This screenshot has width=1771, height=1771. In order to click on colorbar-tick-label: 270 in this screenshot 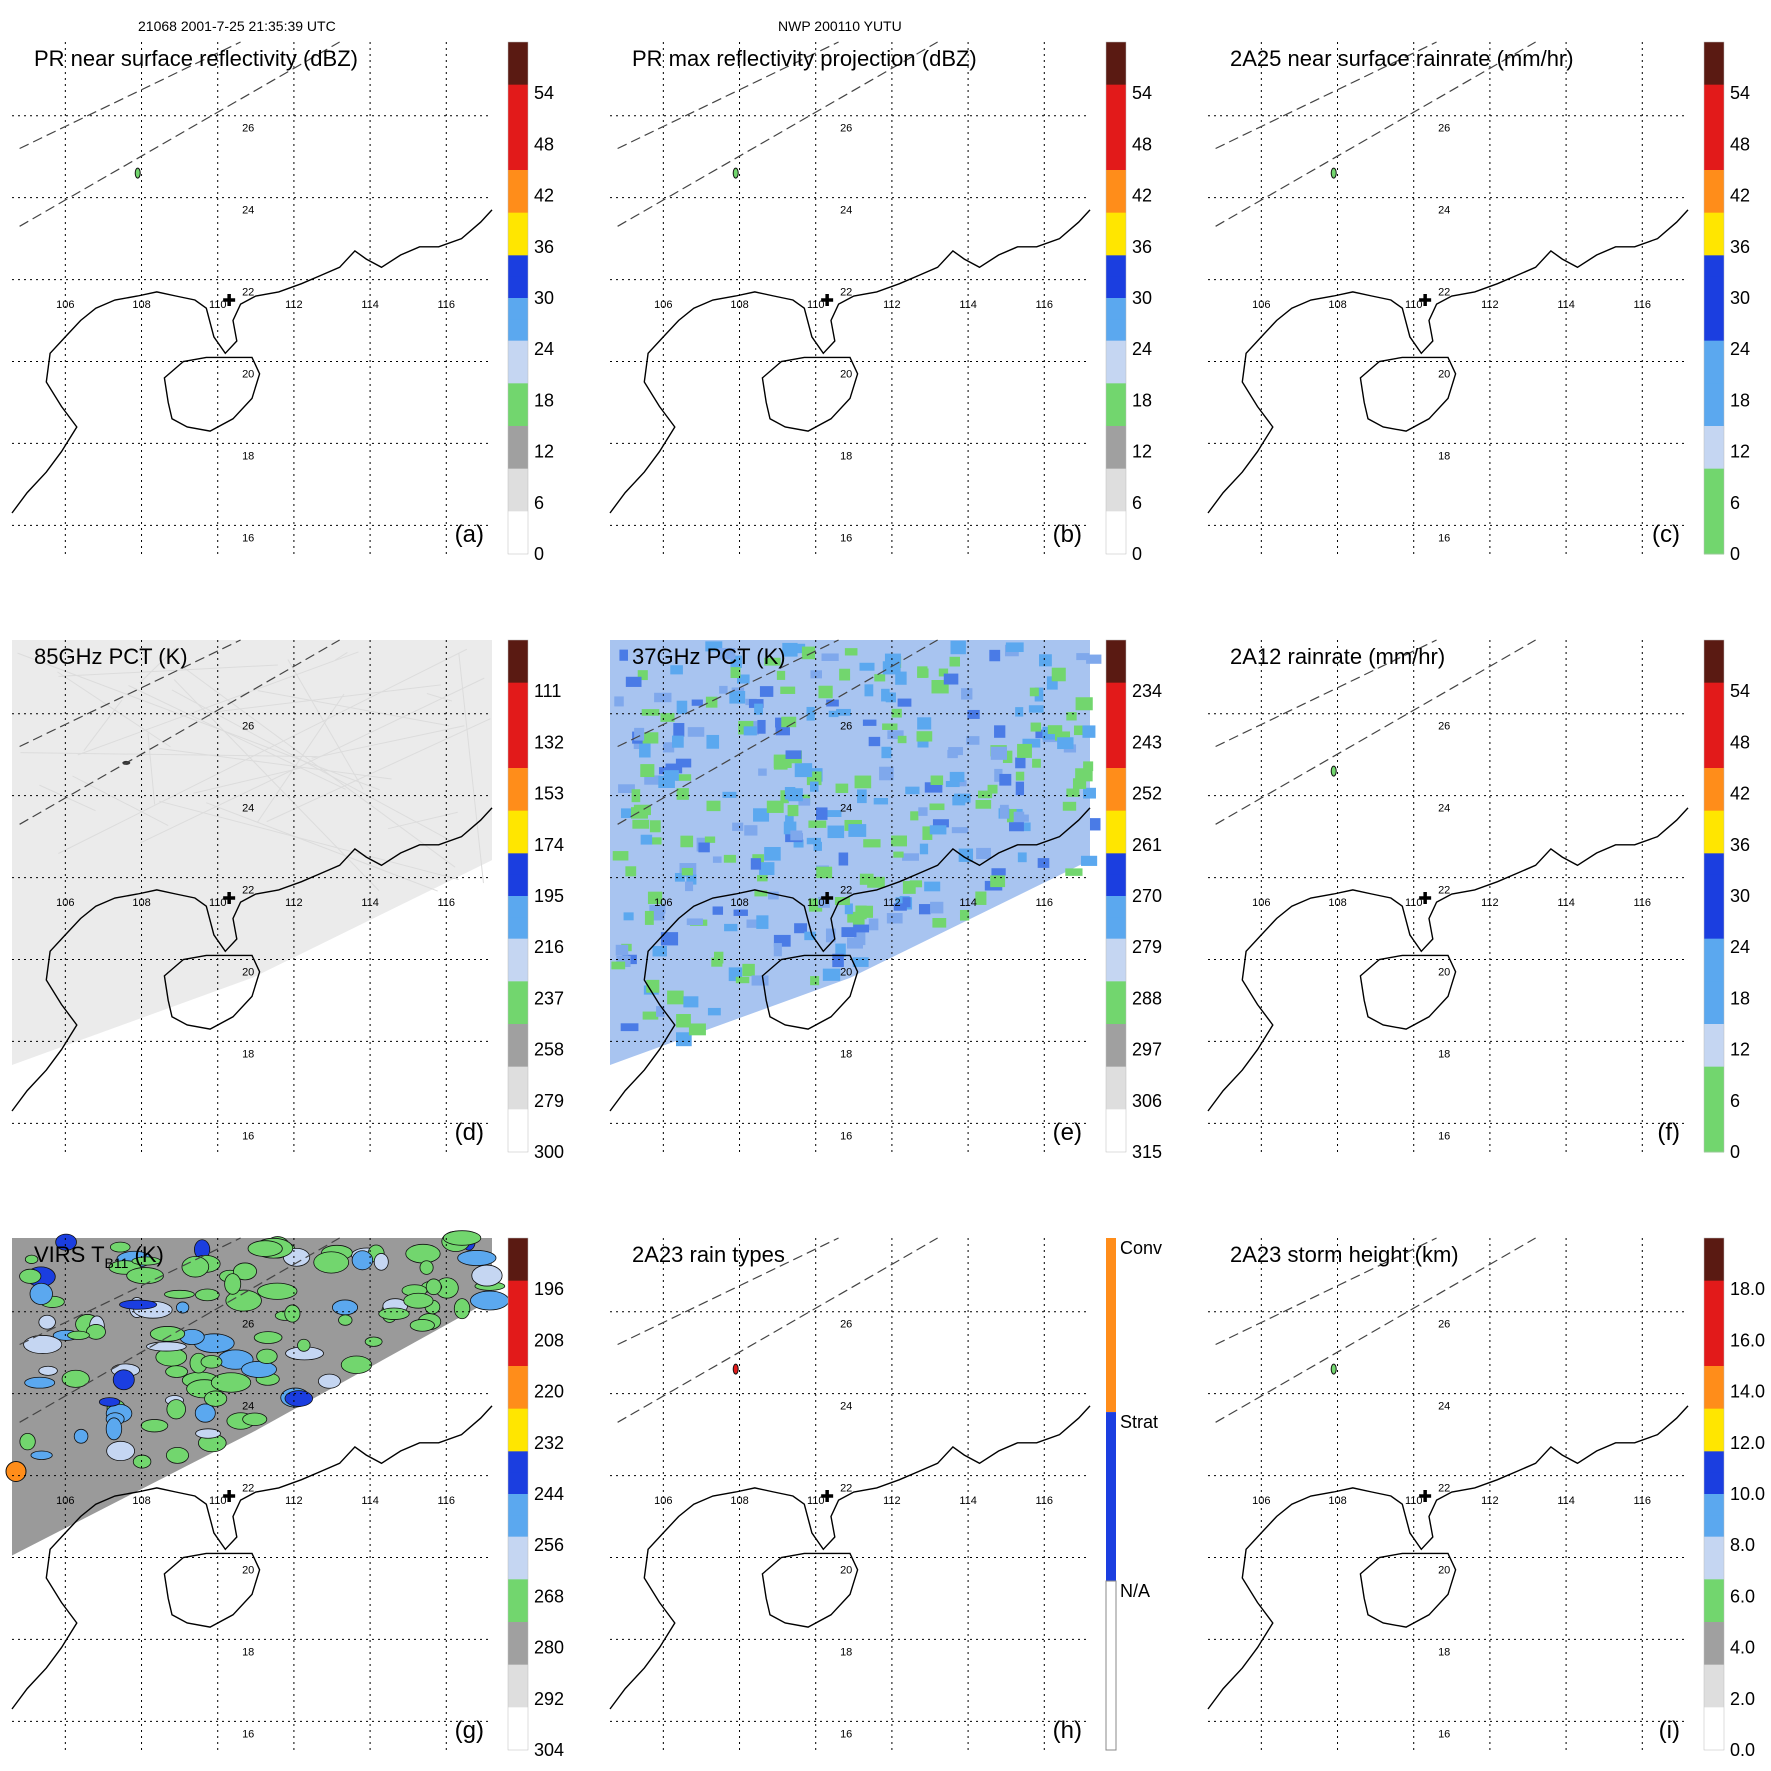, I will do `click(1147, 896)`.